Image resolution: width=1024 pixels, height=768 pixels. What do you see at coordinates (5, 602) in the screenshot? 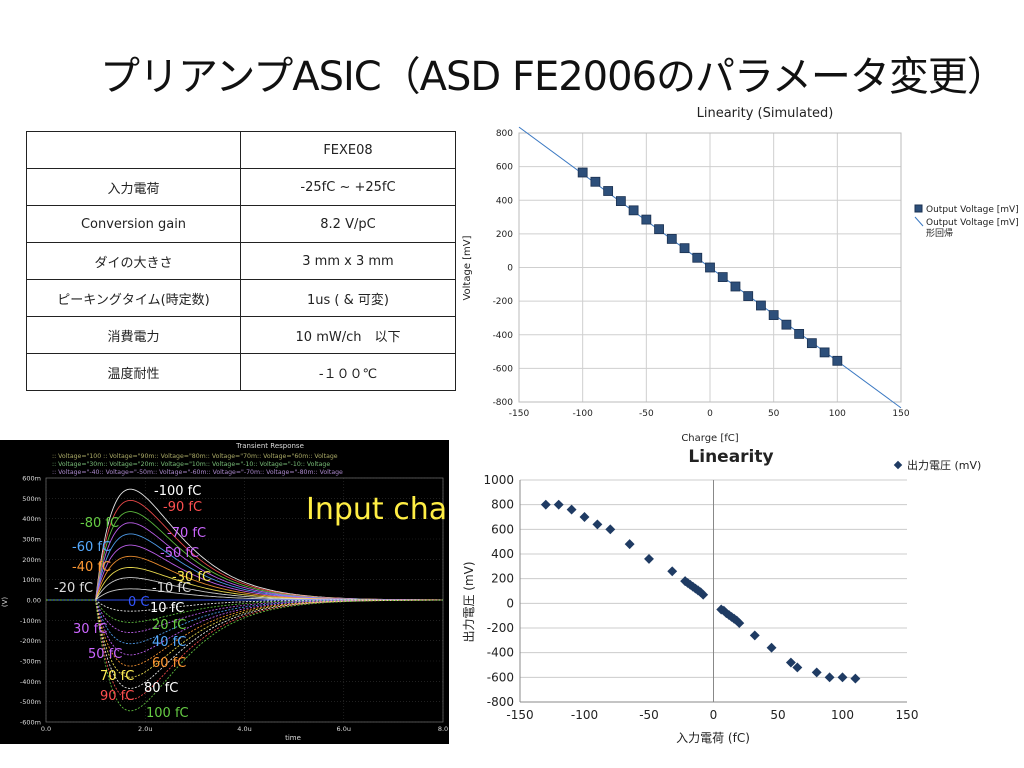
I see `y-axis-label: (V)` at bounding box center [5, 602].